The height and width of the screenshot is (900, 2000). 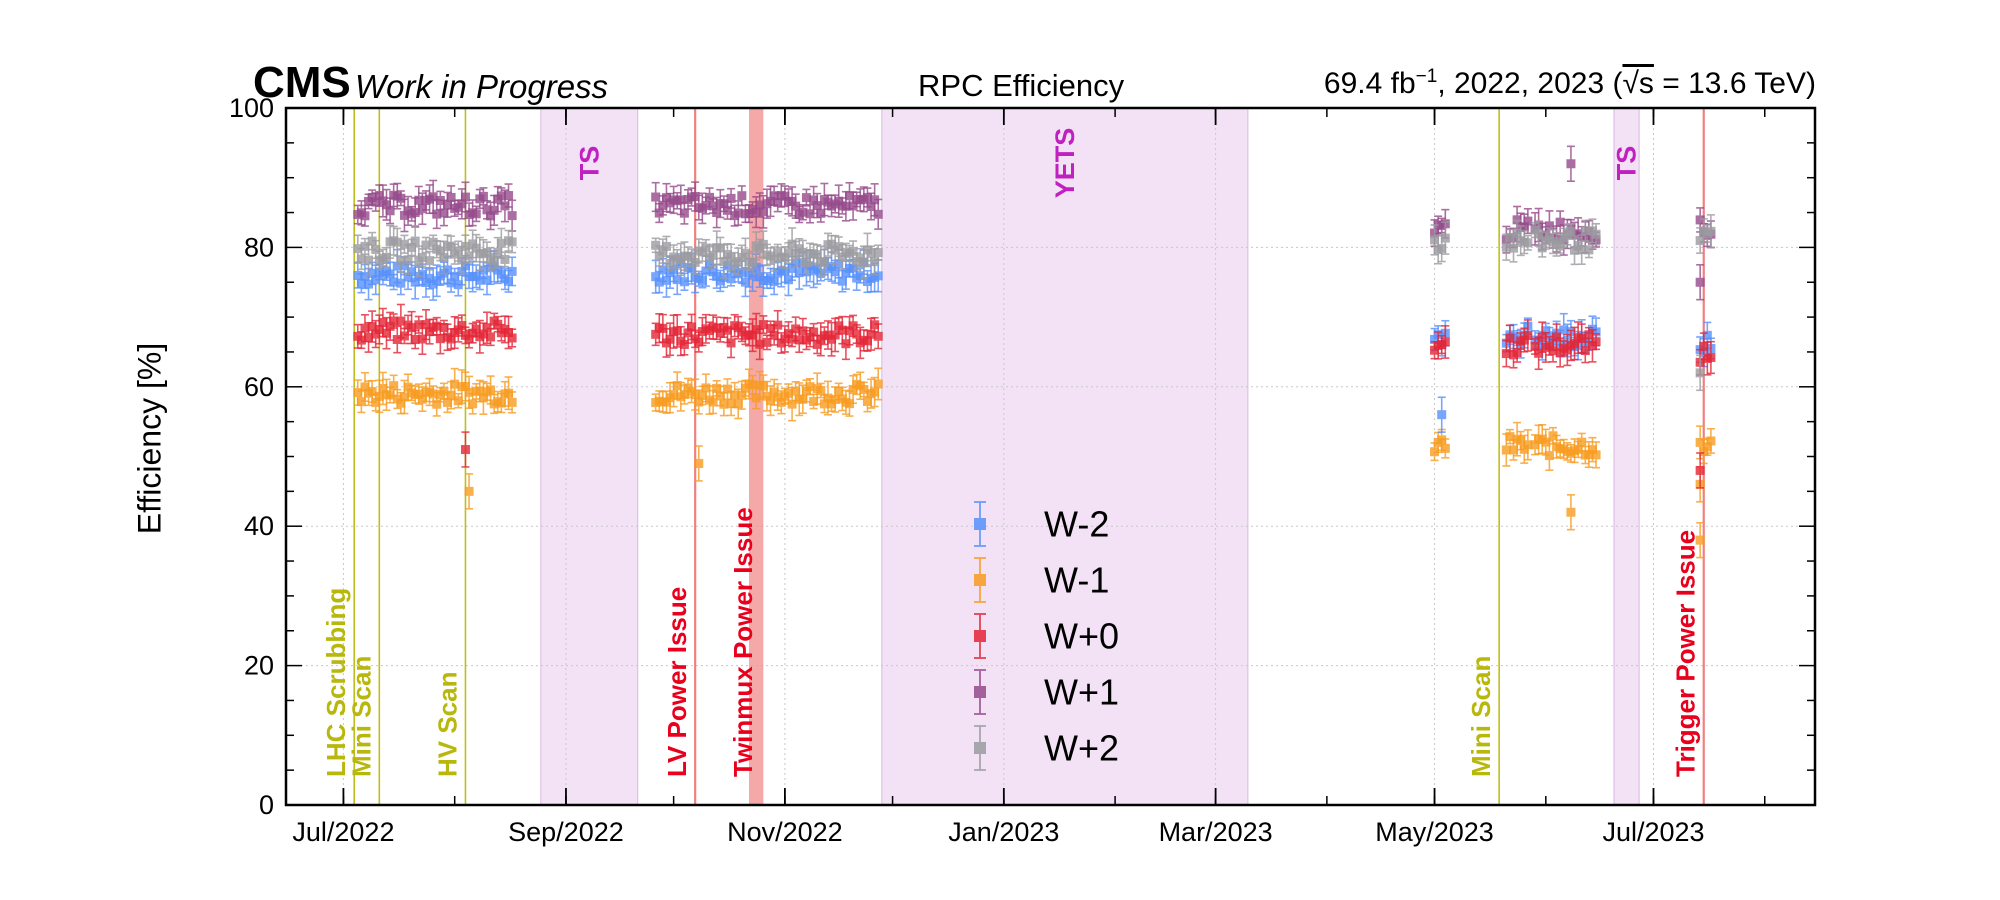 I want to click on shaded-period-label: TS, so click(x=589, y=163).